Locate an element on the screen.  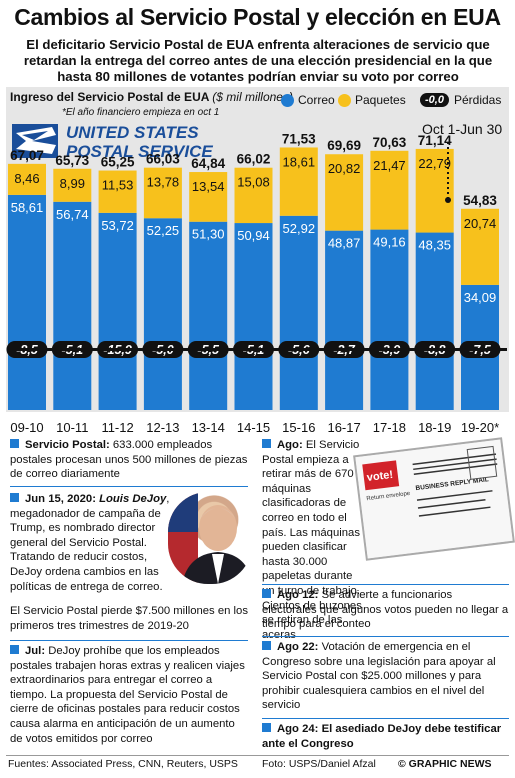
data-label-paquetes: 13,78 is located at coordinates (163, 182).